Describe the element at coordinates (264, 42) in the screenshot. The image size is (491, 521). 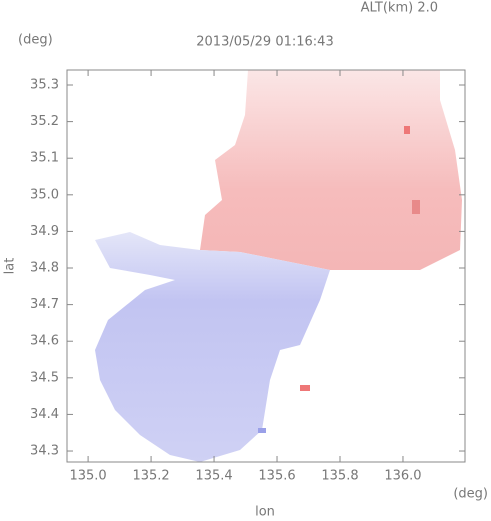
I see `chart-title: 2013/05/29 01:16:43` at that location.